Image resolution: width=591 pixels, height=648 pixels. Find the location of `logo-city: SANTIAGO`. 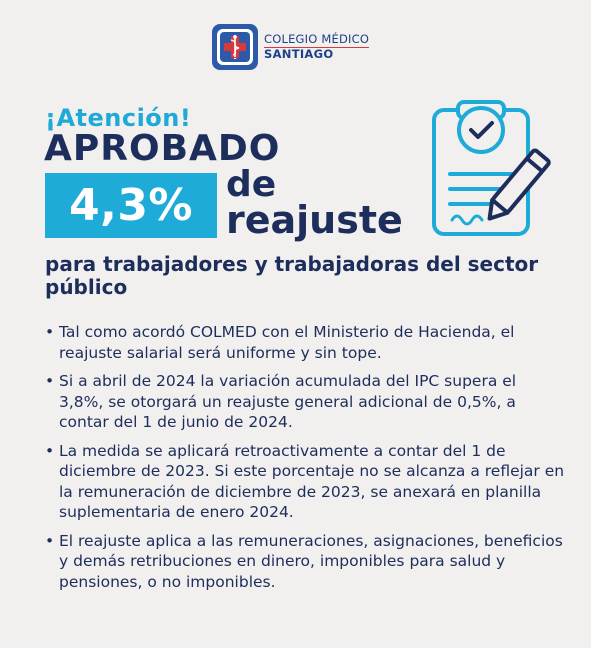

logo-city: SANTIAGO is located at coordinates (299, 54).